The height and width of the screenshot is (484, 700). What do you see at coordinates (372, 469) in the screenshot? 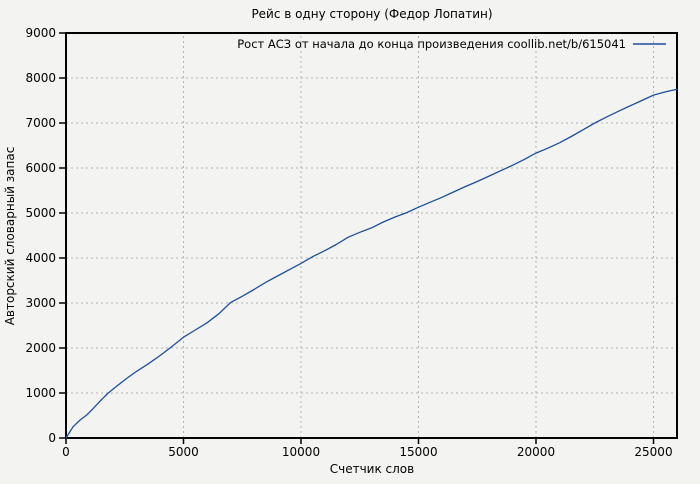
I see `x-axis-label: Счетчик слов` at bounding box center [372, 469].